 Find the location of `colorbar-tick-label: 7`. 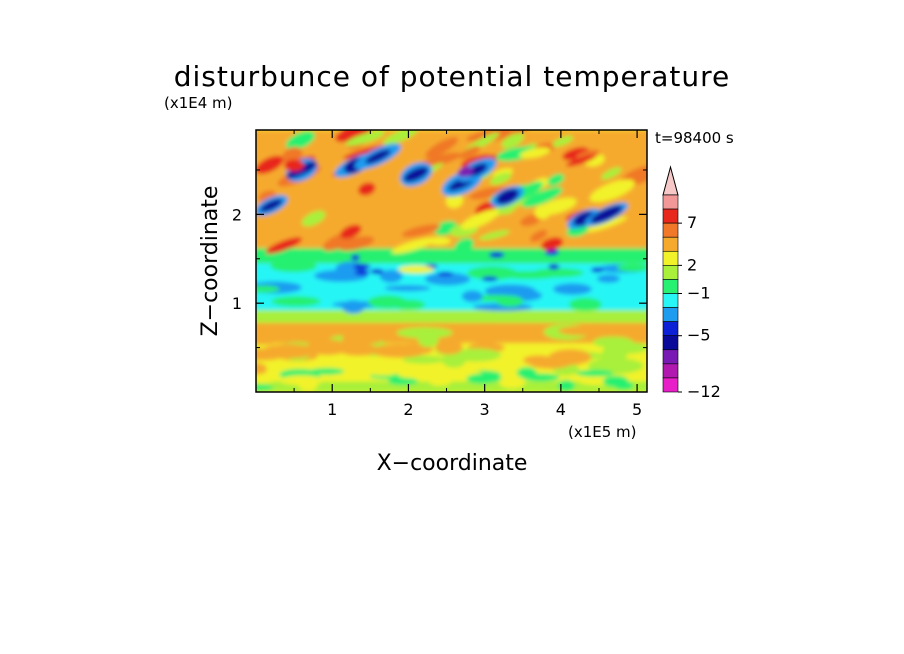

colorbar-tick-label: 7 is located at coordinates (692, 222).